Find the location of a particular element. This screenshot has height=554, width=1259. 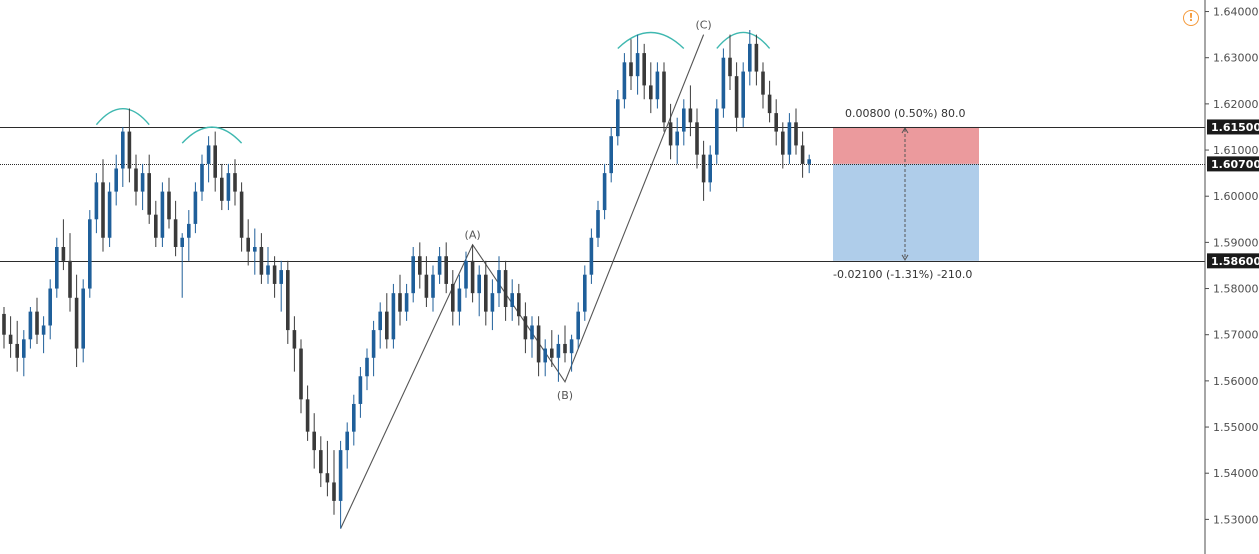

stop-zone is located at coordinates (906, 212).